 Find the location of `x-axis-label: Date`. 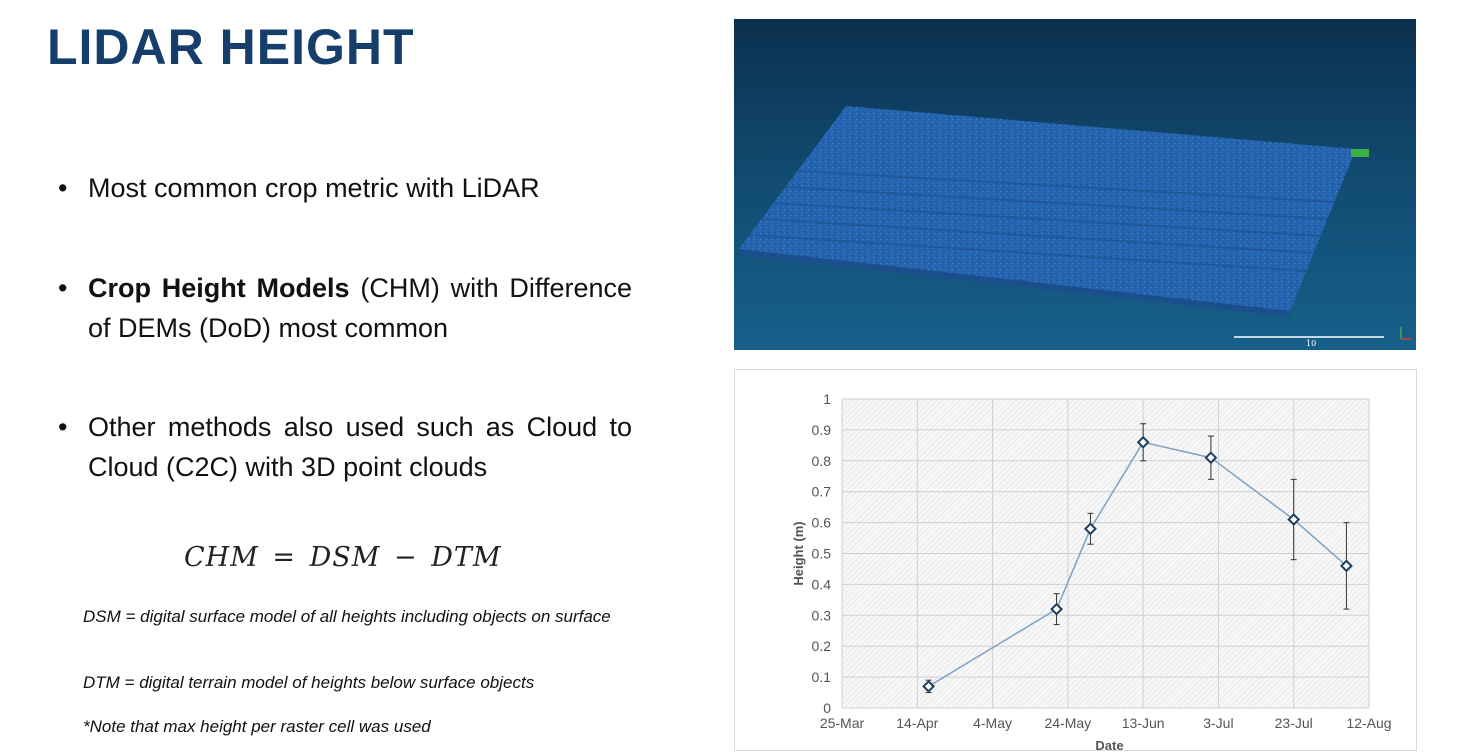

x-axis-label: Date is located at coordinates (1109, 745).